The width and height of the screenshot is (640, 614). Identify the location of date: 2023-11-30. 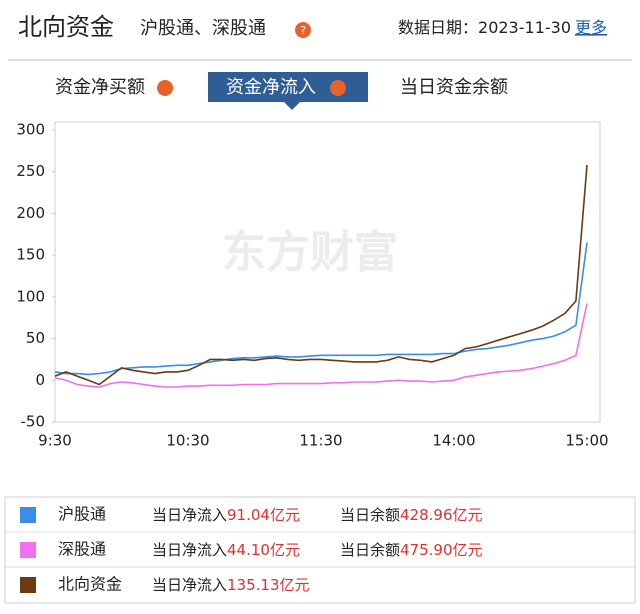
(524, 27).